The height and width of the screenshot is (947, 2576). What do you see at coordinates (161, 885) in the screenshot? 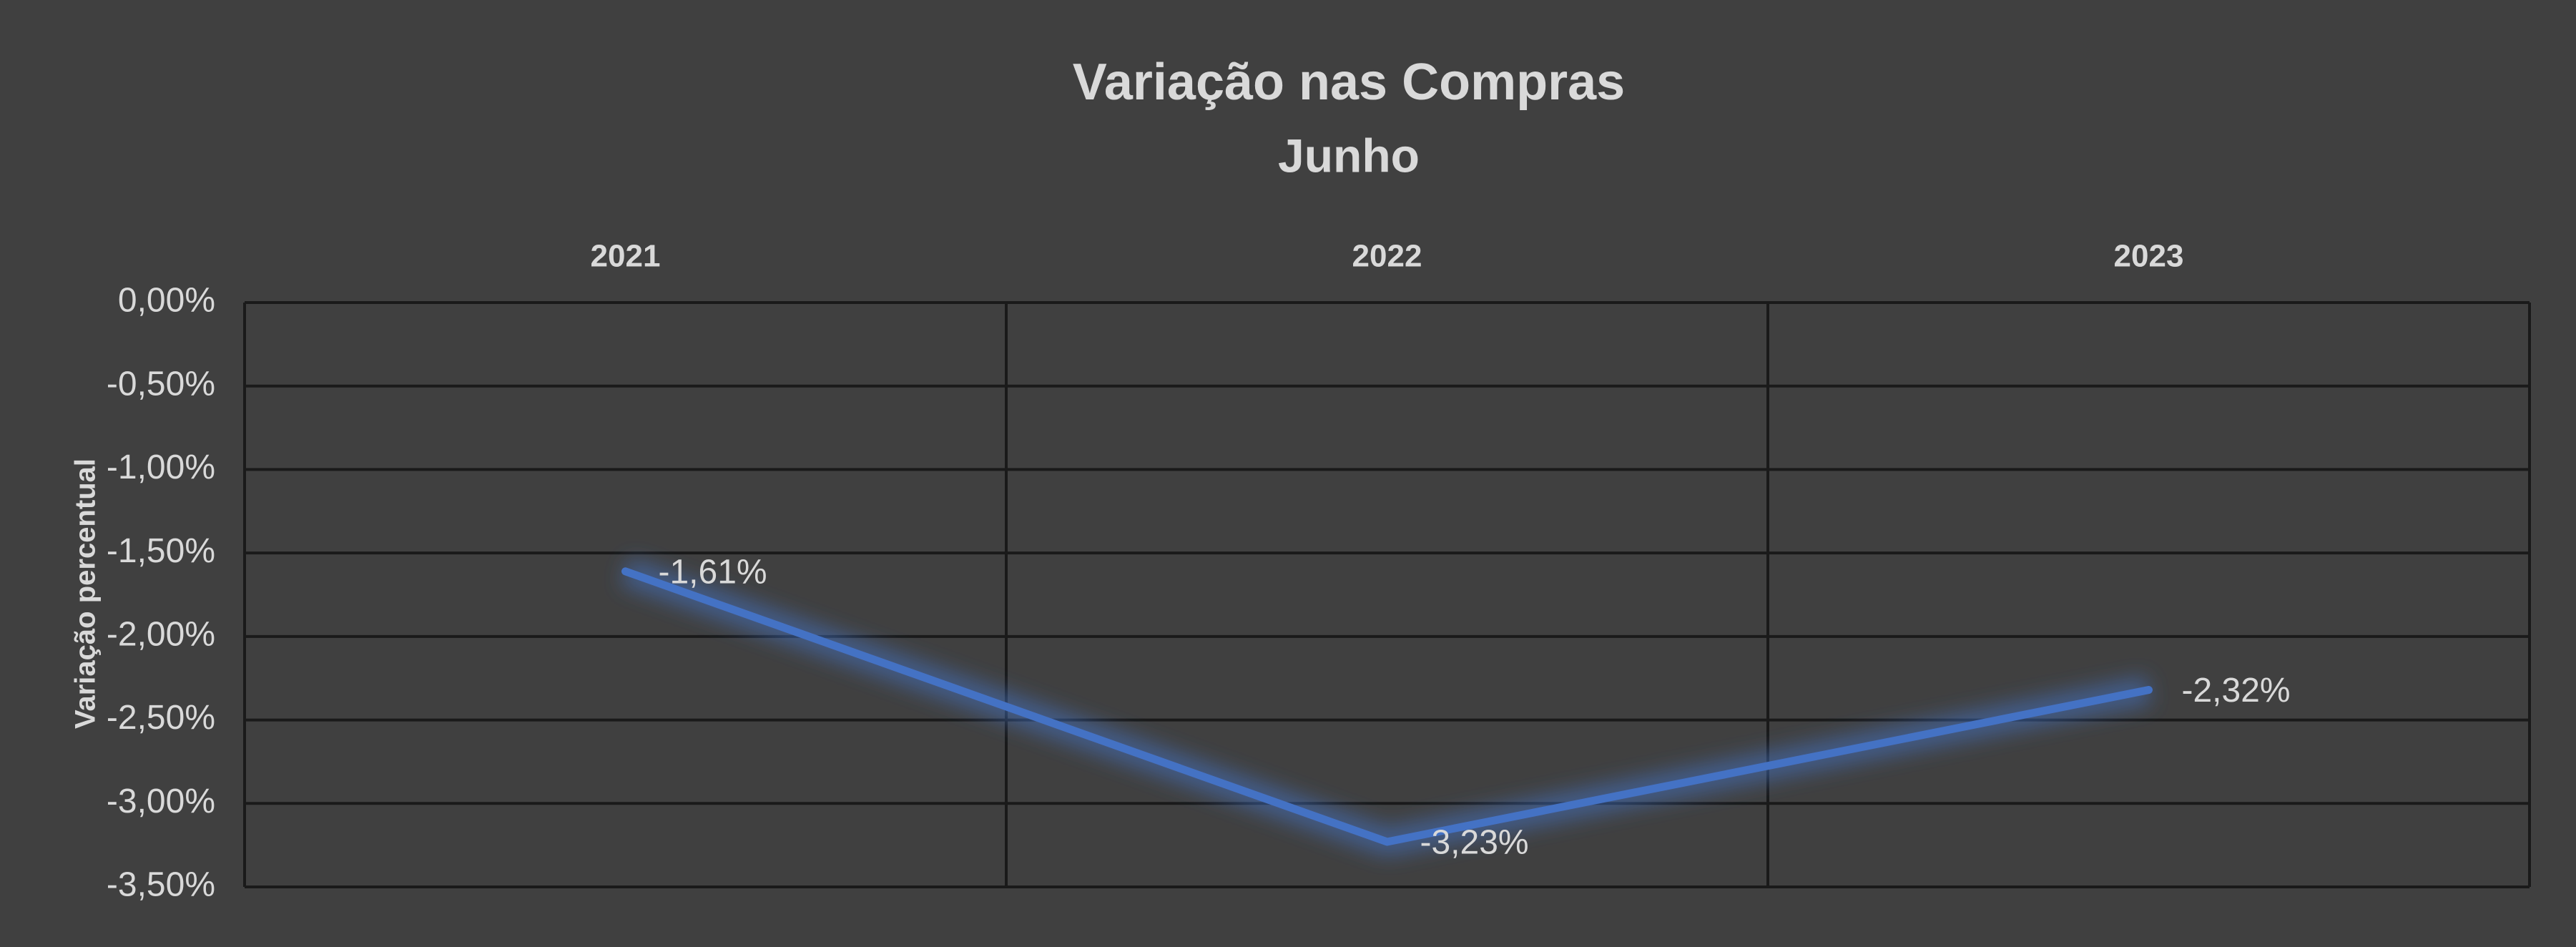
I see `y-tick-label: -3,50%` at bounding box center [161, 885].